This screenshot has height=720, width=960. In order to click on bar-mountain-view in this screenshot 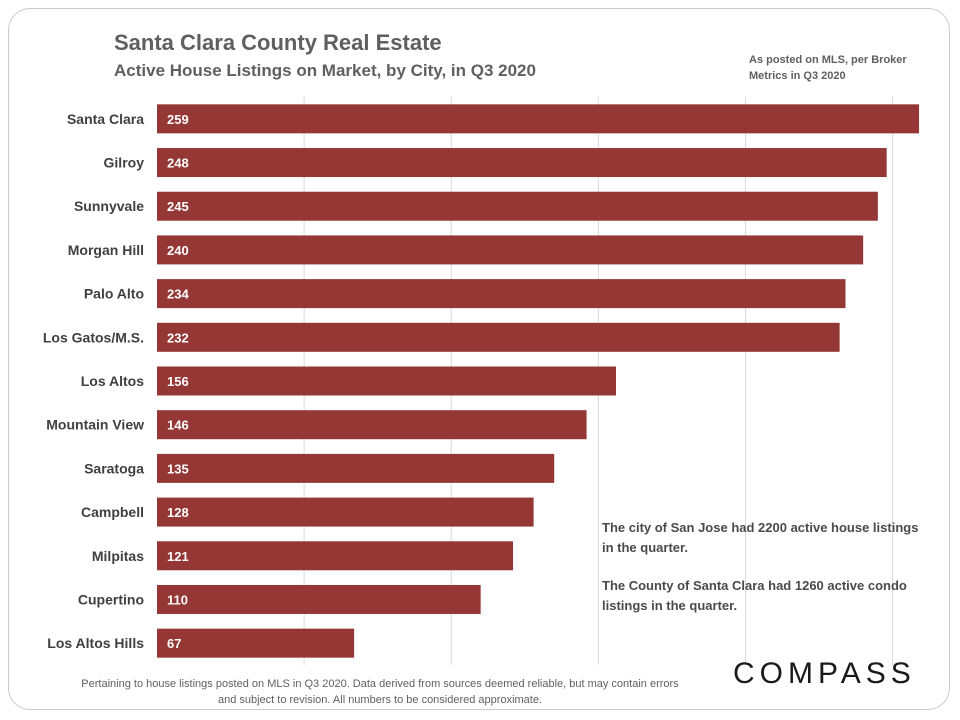, I will do `click(372, 425)`.